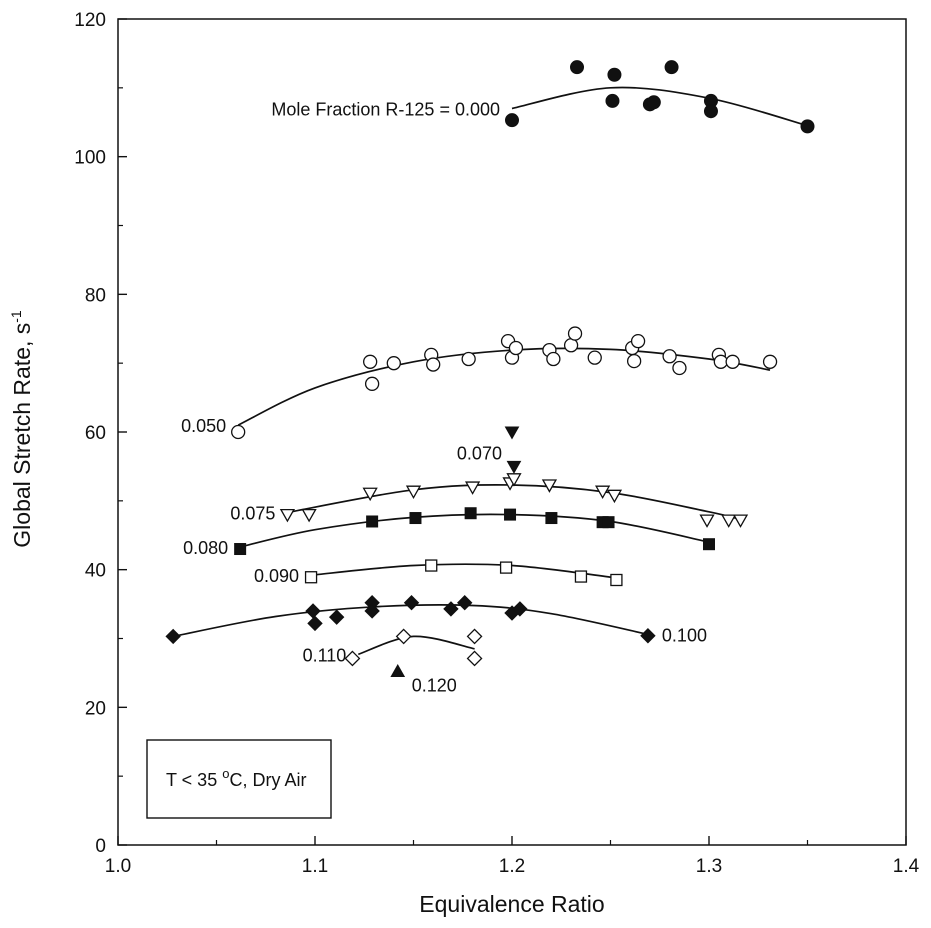  I want to click on series-label: 0.075, so click(252, 514).